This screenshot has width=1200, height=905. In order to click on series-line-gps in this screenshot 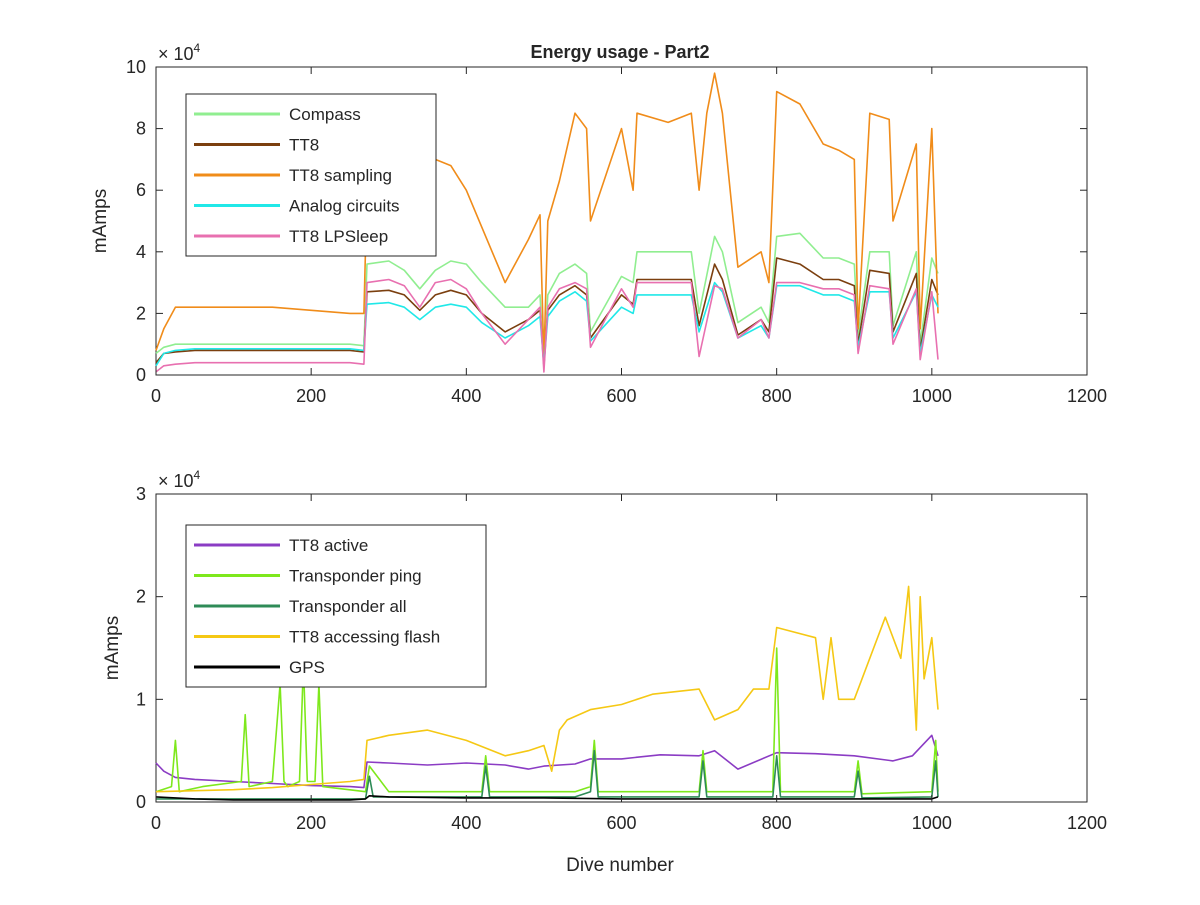, I will do `click(547, 797)`.